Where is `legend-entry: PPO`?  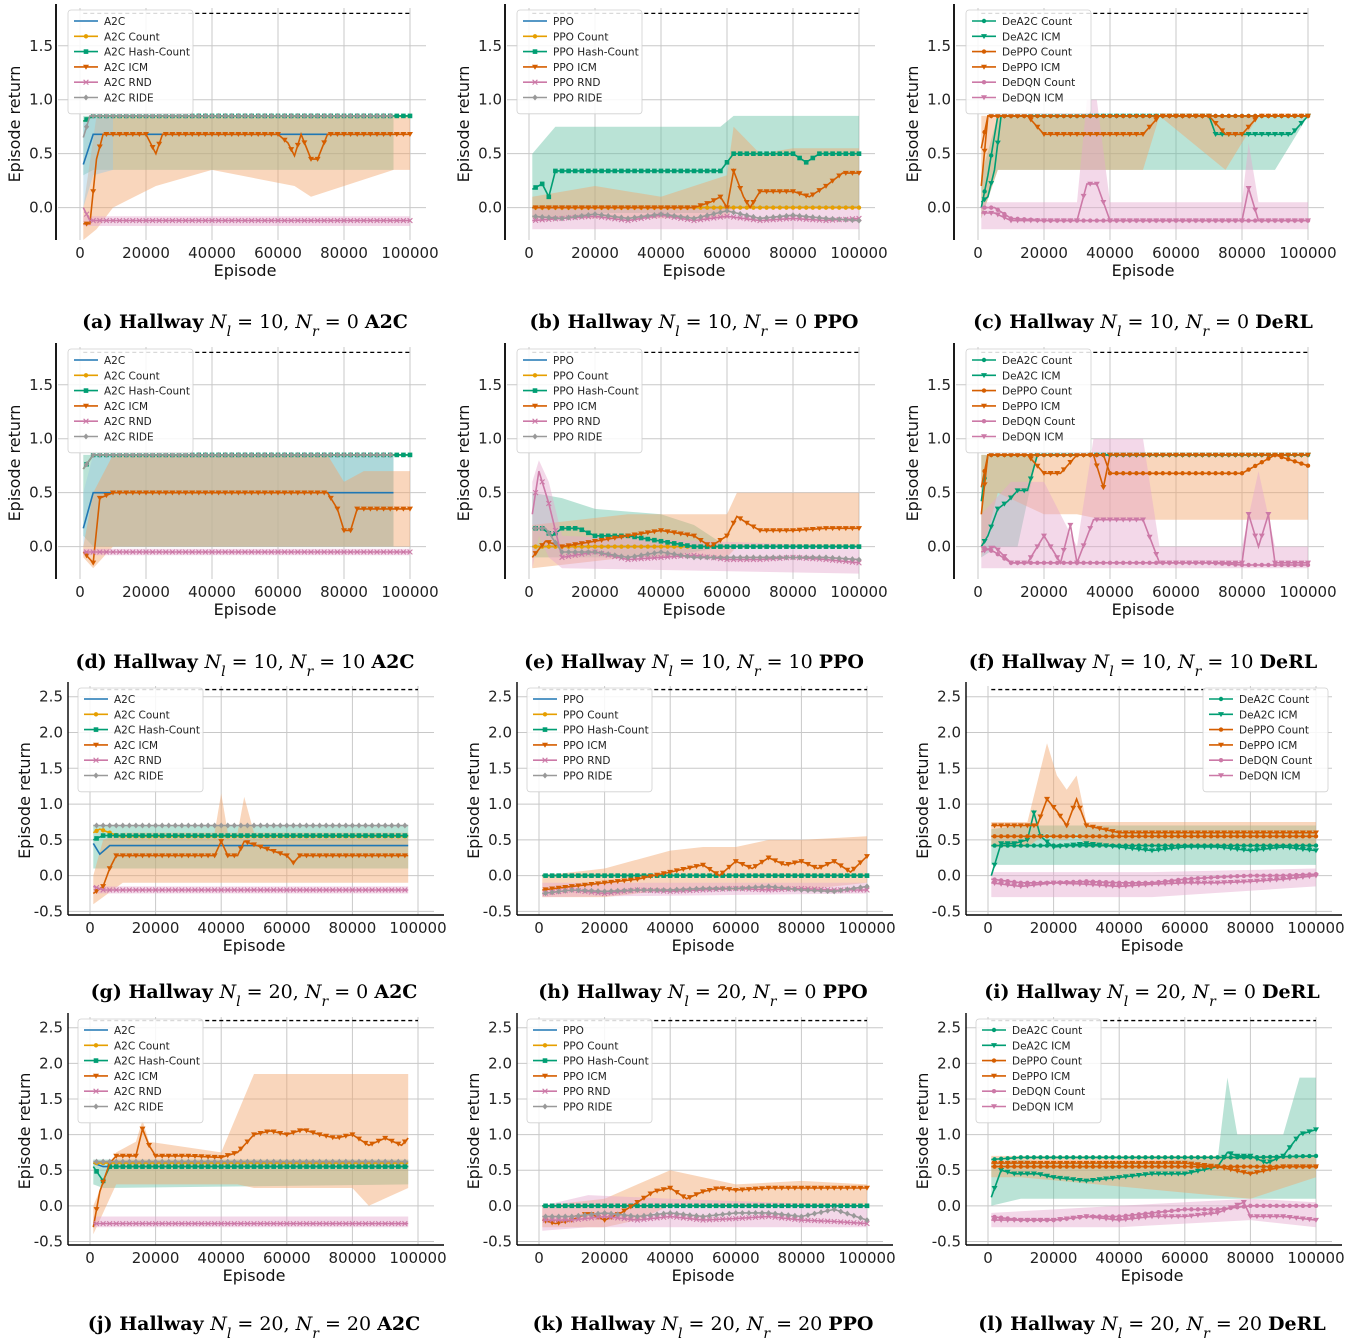
legend-entry: PPO is located at coordinates (563, 361).